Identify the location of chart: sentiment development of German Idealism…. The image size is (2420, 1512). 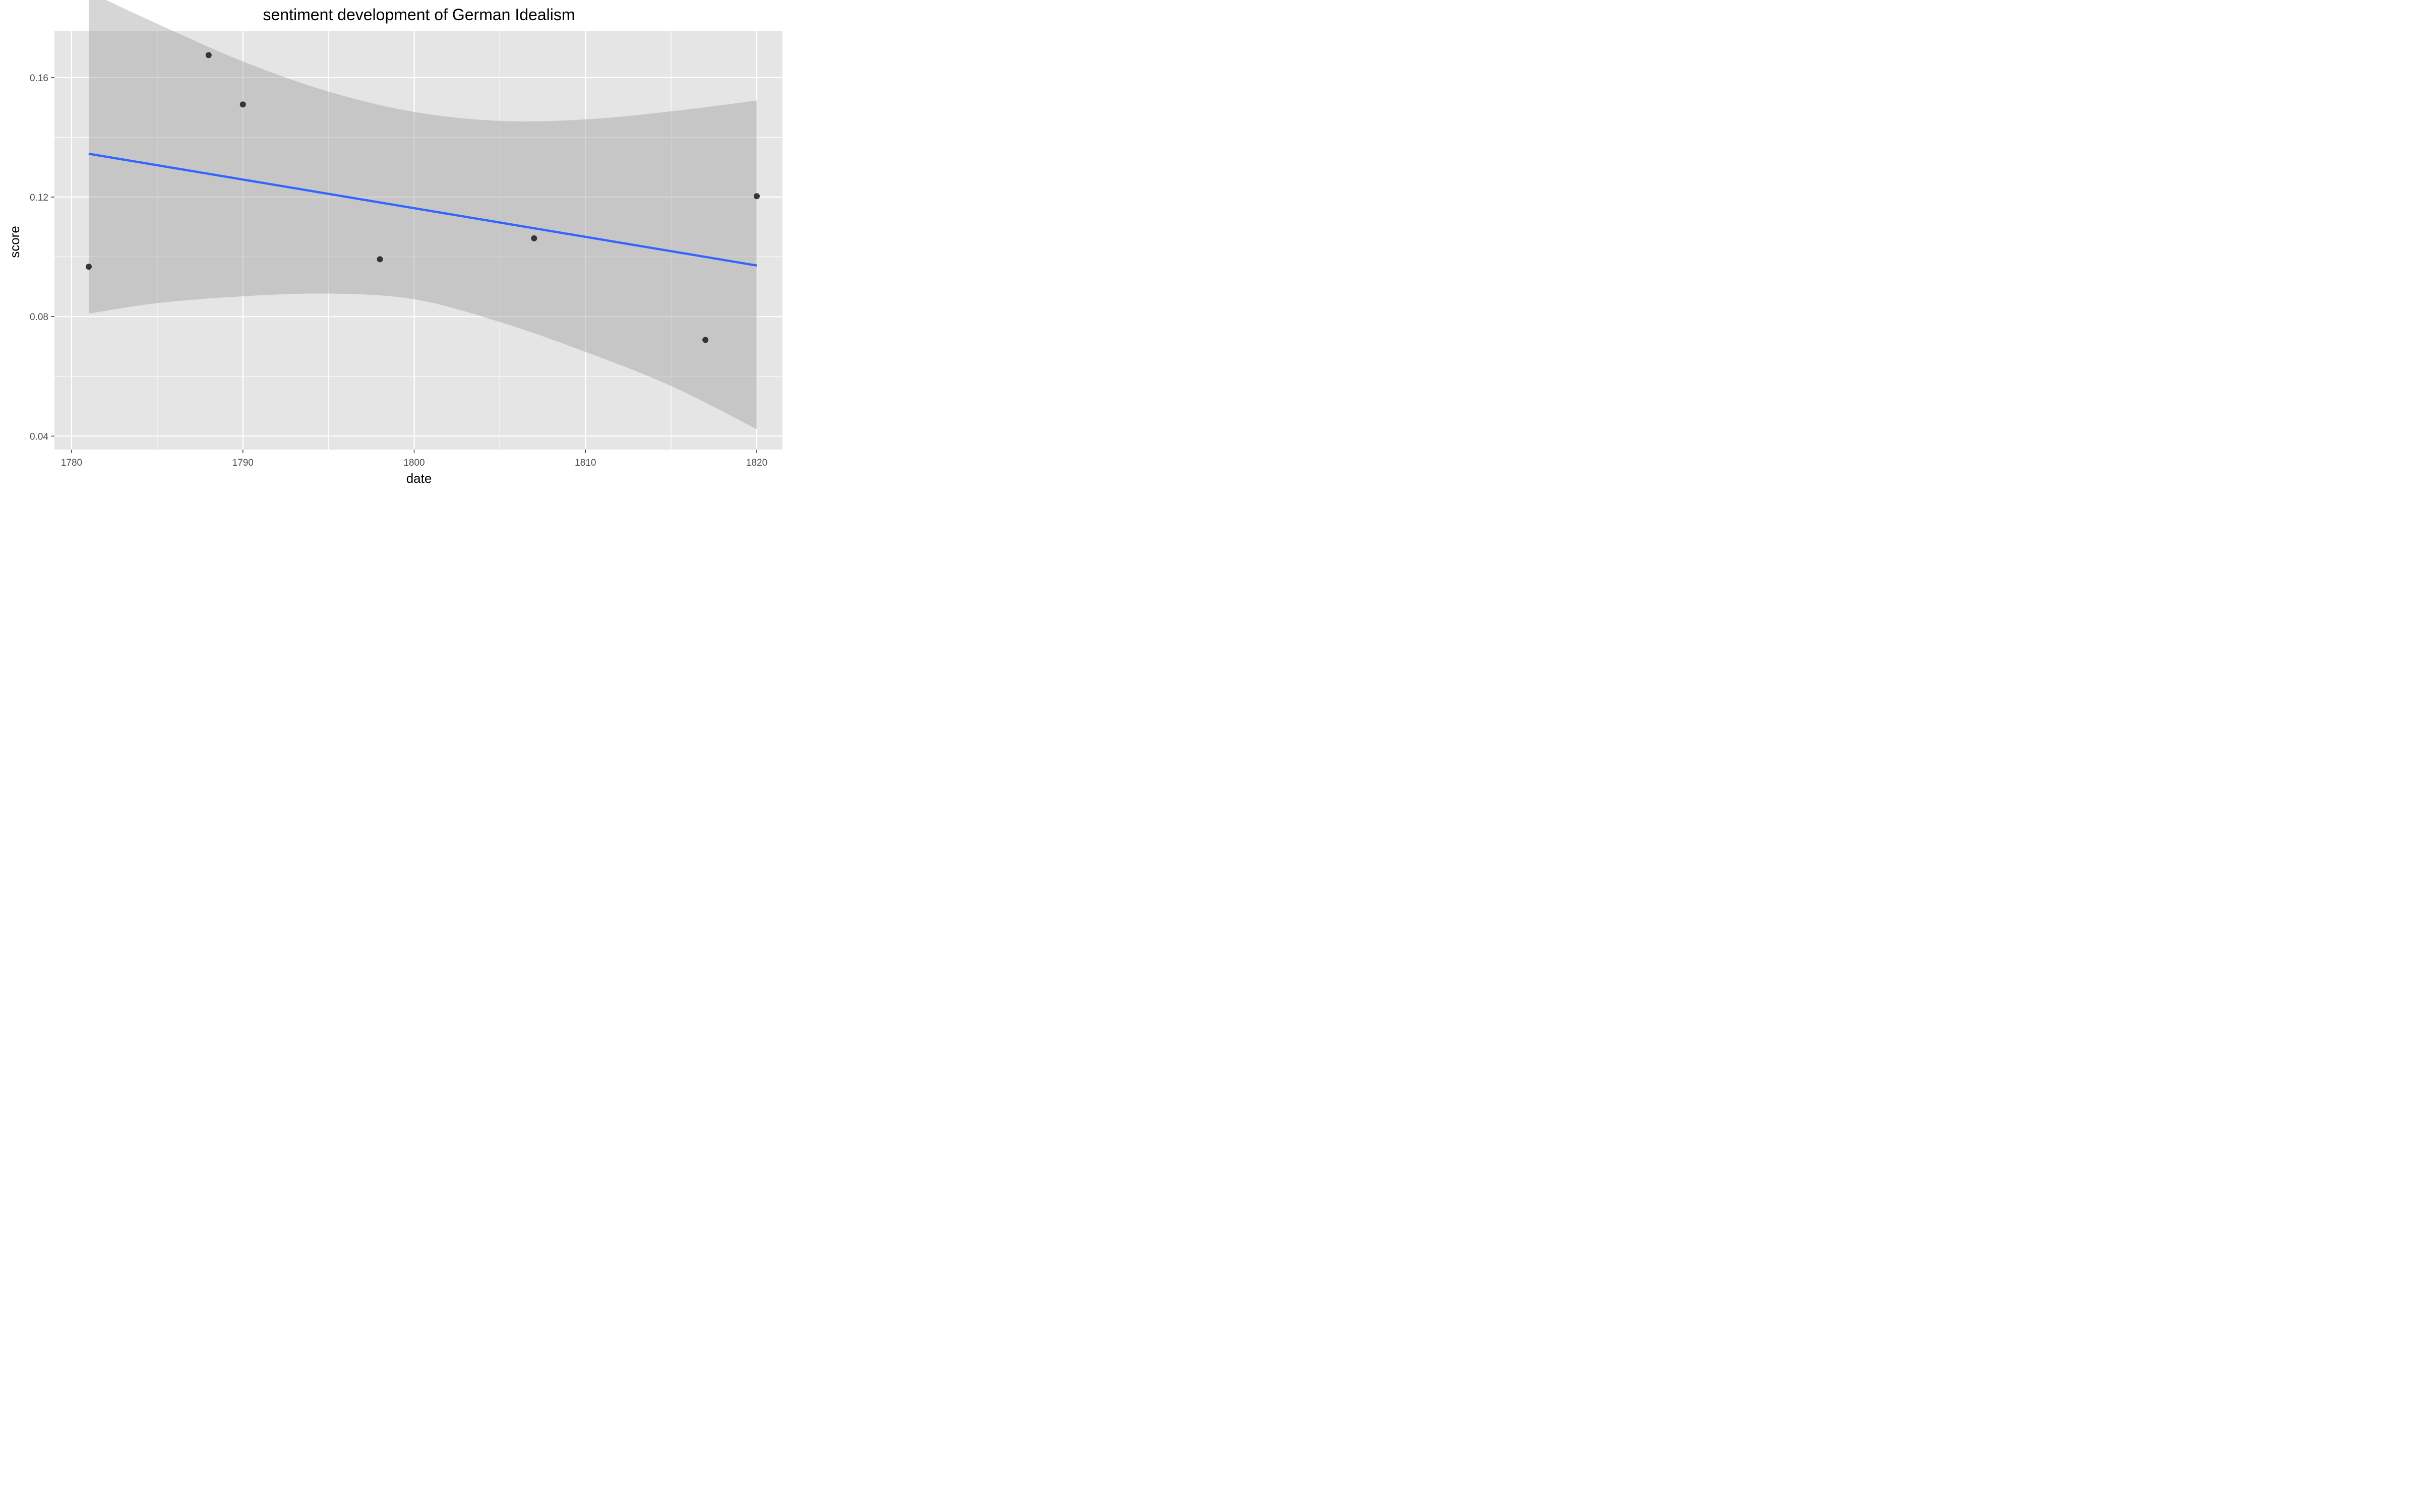
(394, 243).